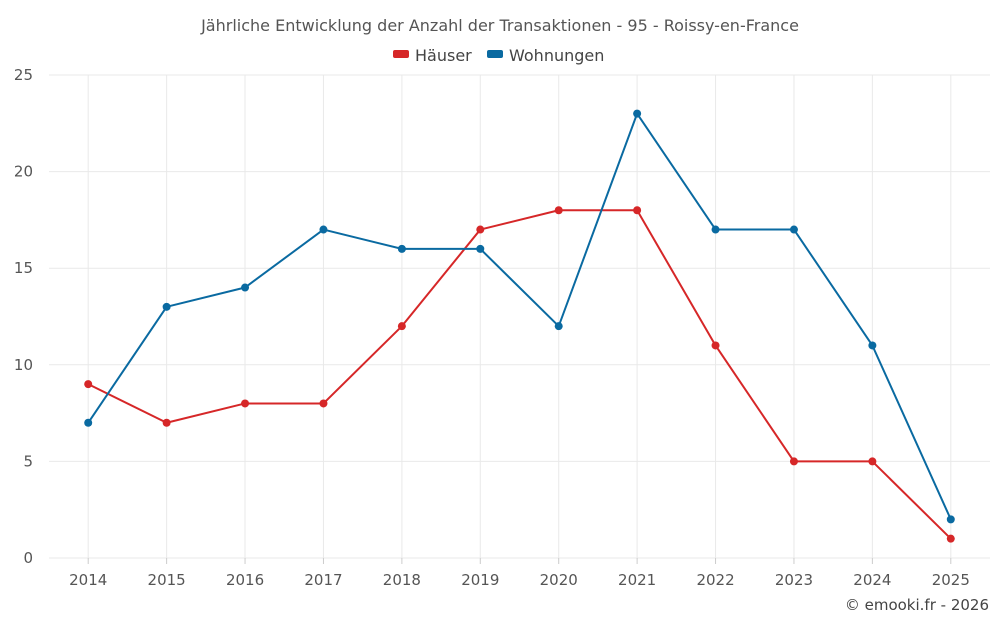 The width and height of the screenshot is (1000, 625). Describe the element at coordinates (23, 316) in the screenshot. I see `y-axis: 0 5 10 15 20 25` at that location.